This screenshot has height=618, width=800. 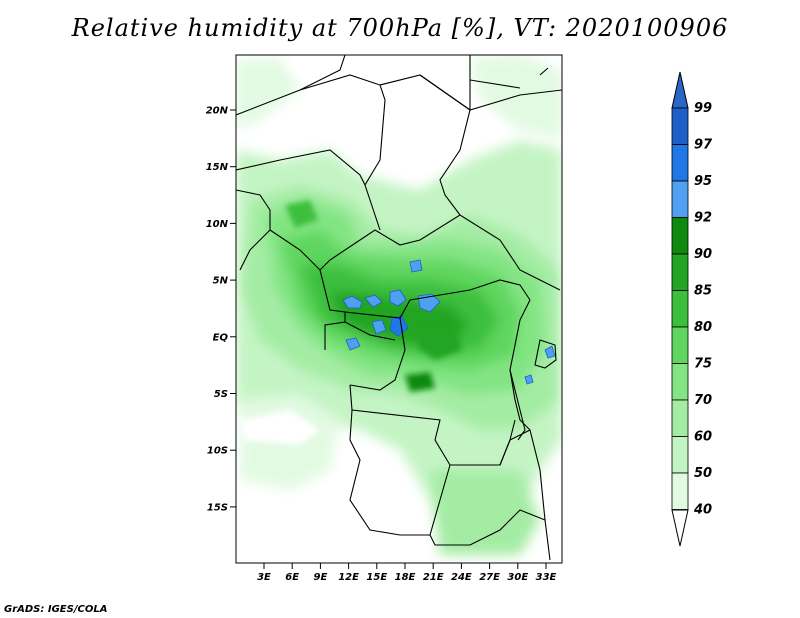 I want to click on colorbar-label: 85, so click(x=703, y=291).